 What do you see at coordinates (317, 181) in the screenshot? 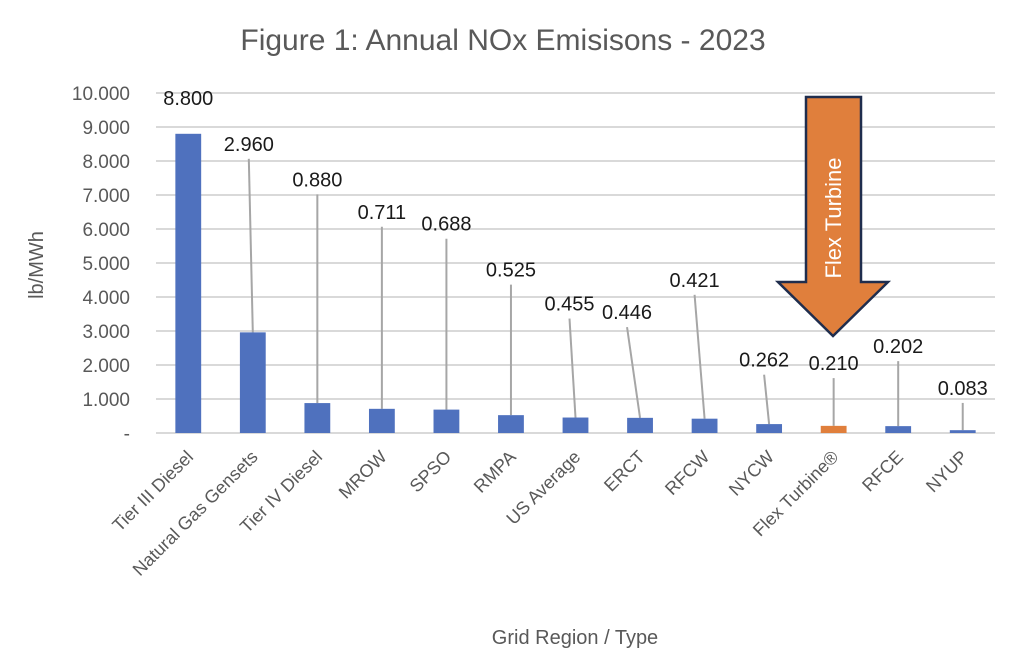
I see `data-label: 0.880` at bounding box center [317, 181].